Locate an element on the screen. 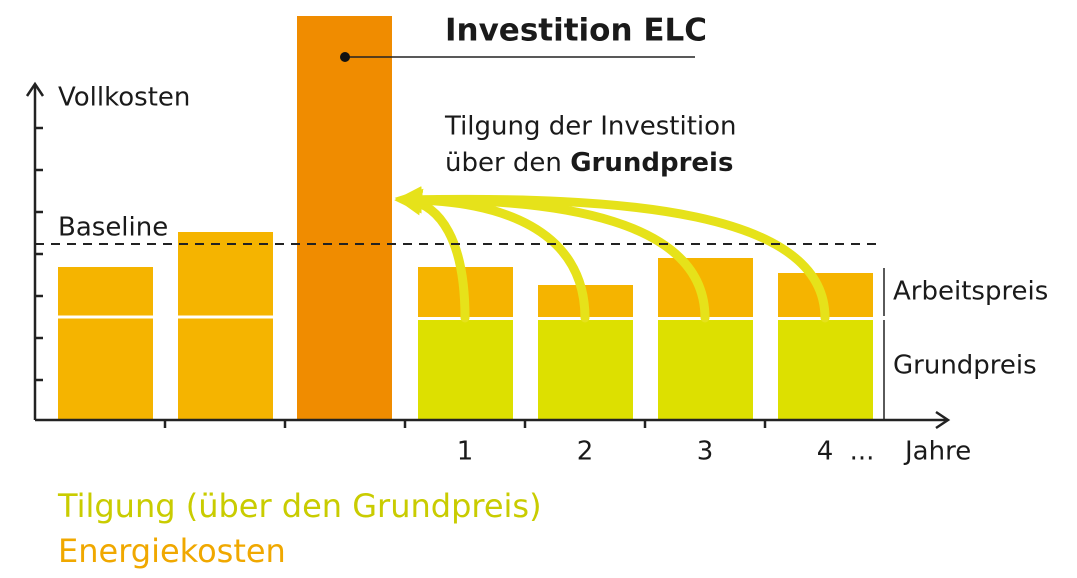  title: Investition ELC is located at coordinates (576, 31).